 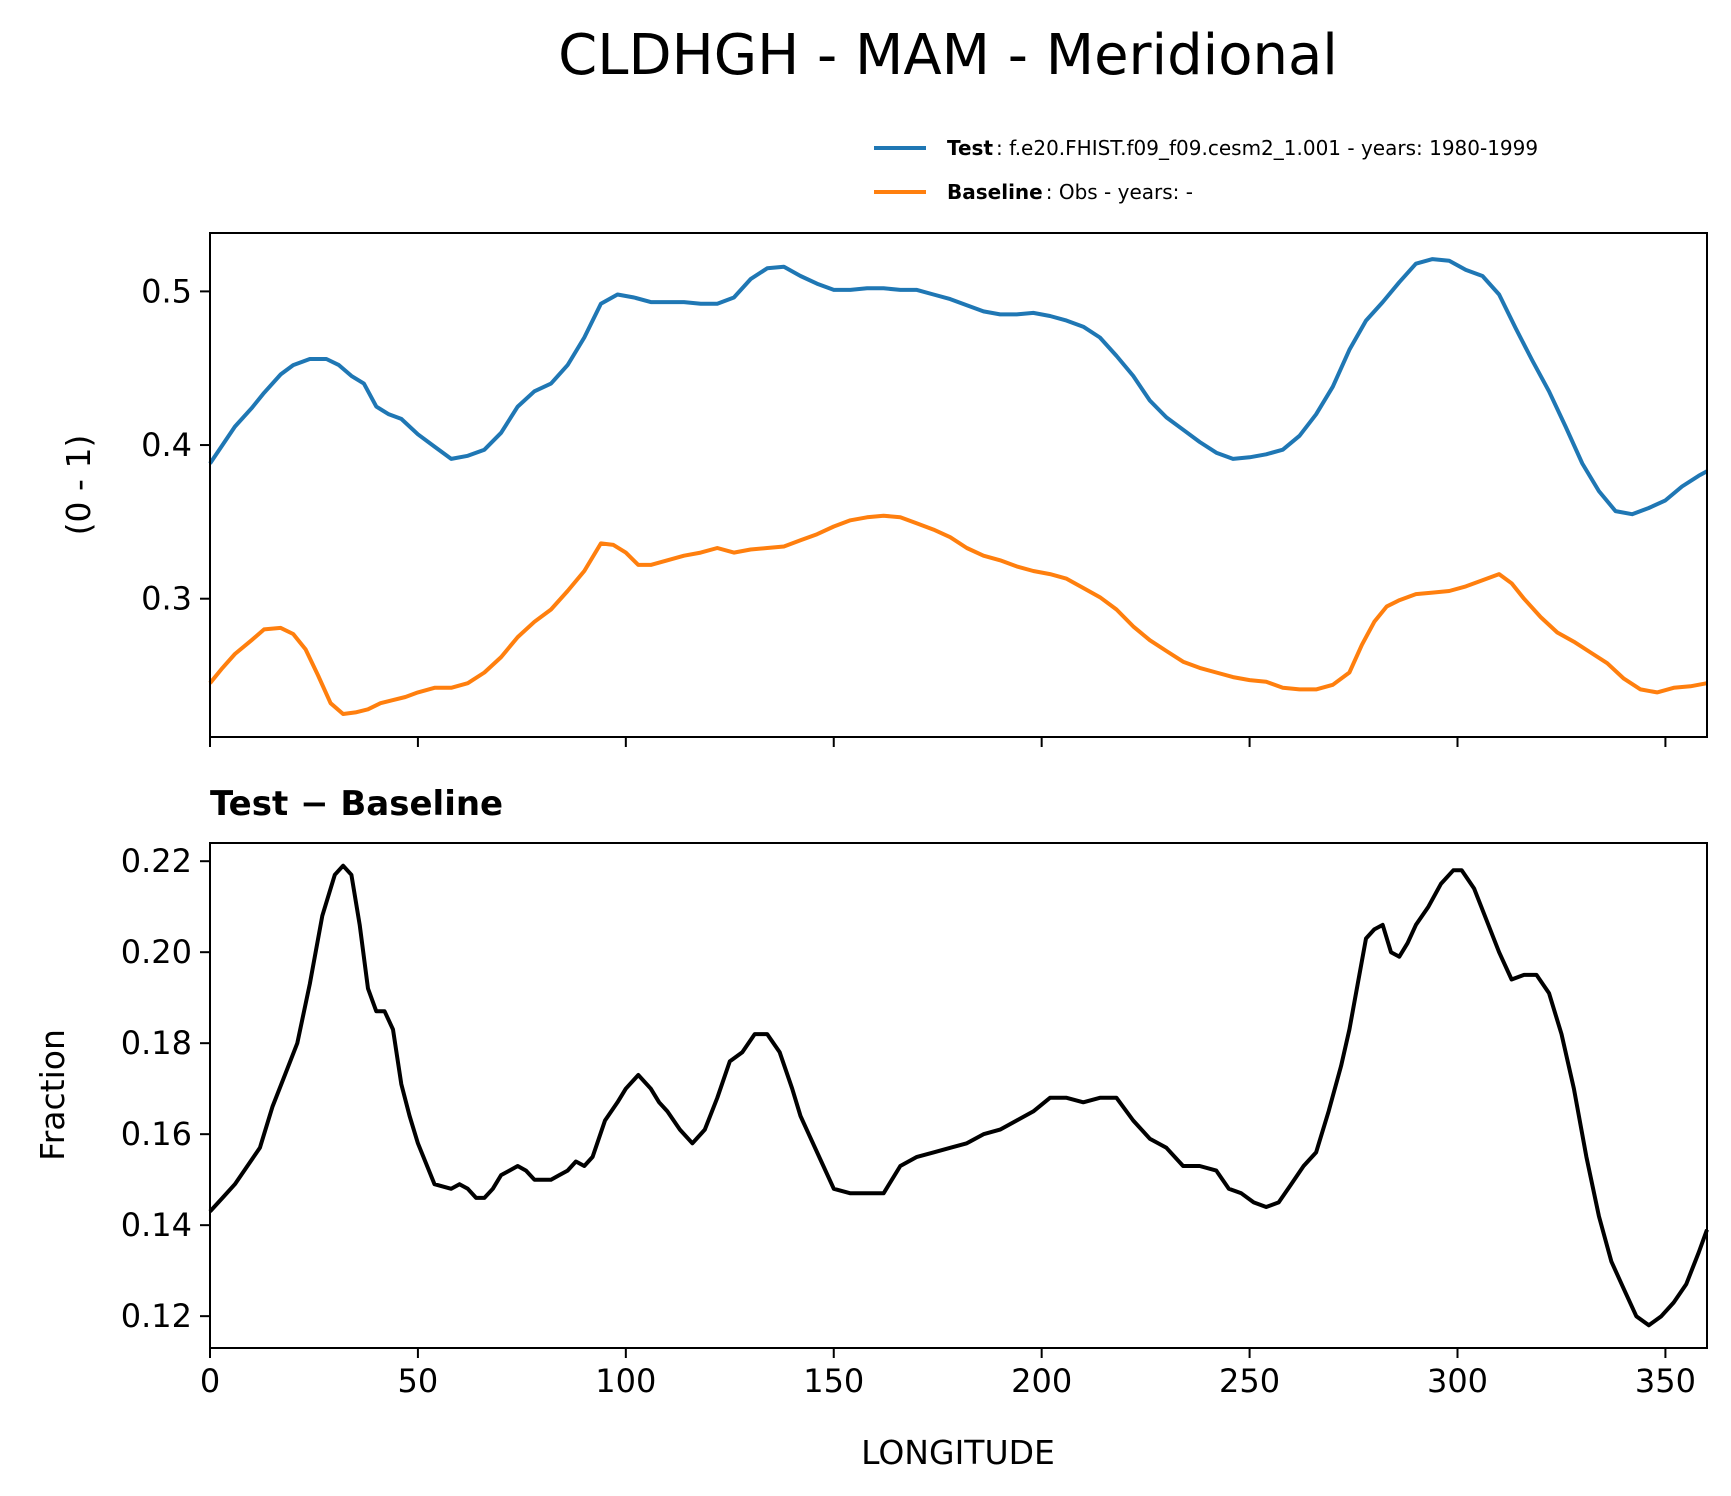 What do you see at coordinates (1665, 1381) in the screenshot?
I see `bottom-x-tick-label: 350` at bounding box center [1665, 1381].